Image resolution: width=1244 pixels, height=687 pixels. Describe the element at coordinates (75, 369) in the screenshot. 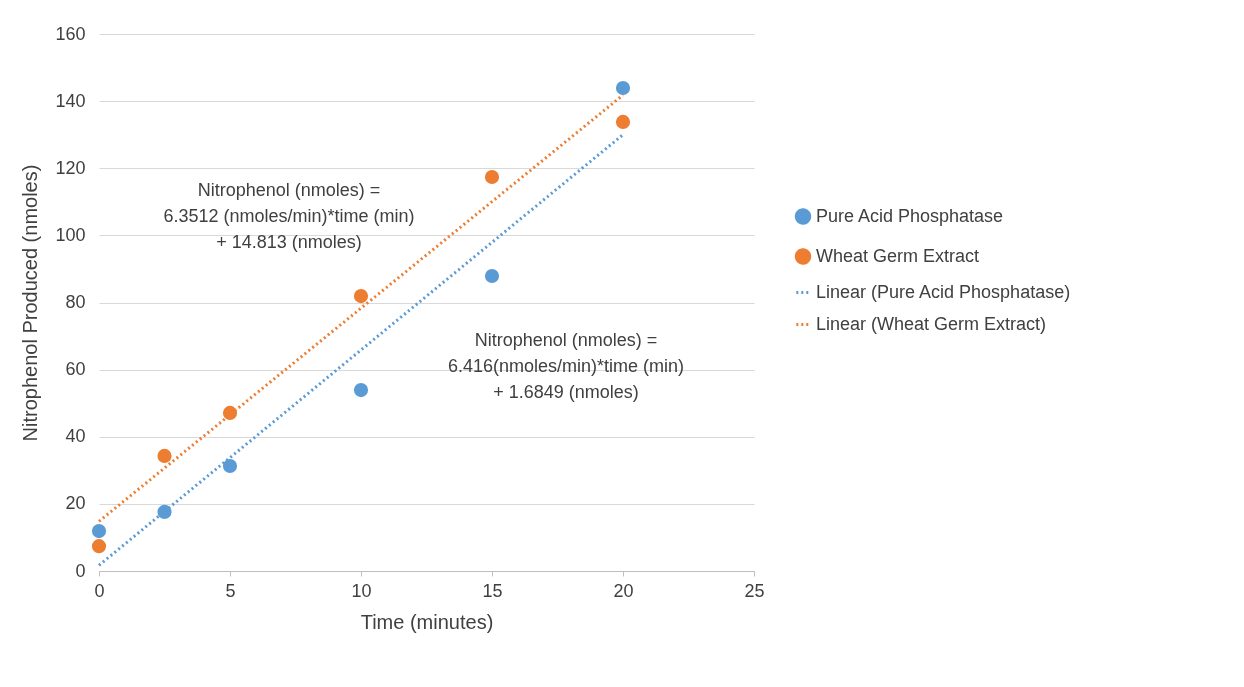

I see `y-tick-label: 60` at that location.